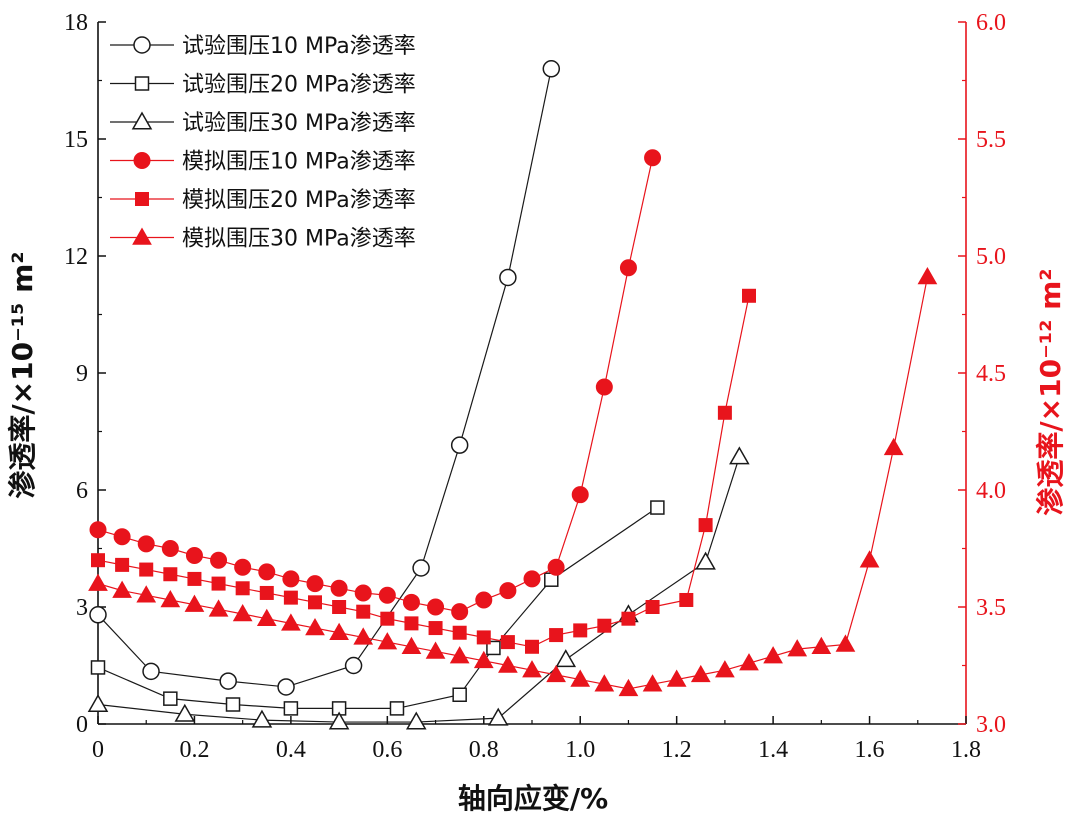  Describe the element at coordinates (966, 750) in the screenshot. I see `x-tick-label: 1.8` at that location.